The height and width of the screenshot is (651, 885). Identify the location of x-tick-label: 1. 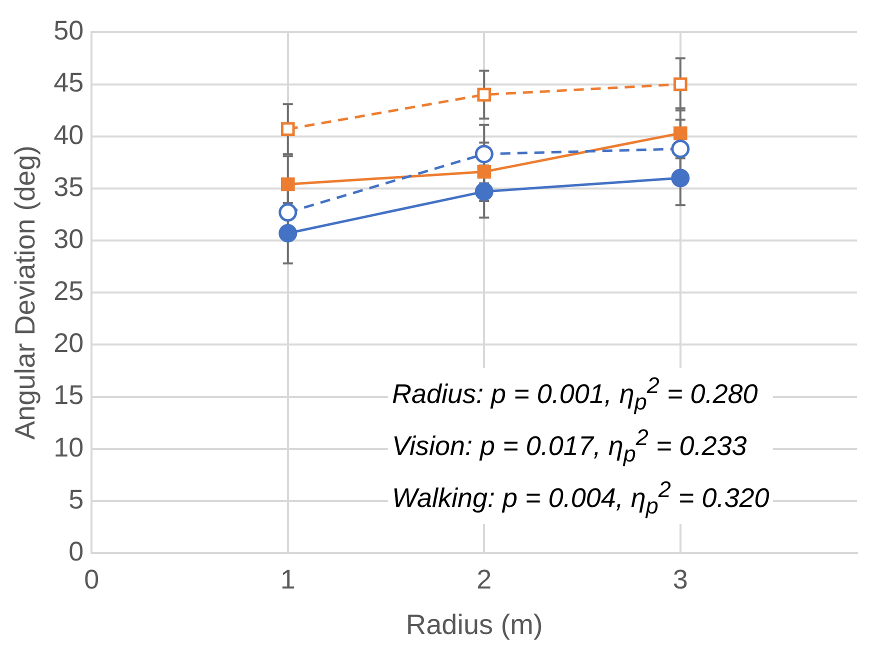
(288, 579).